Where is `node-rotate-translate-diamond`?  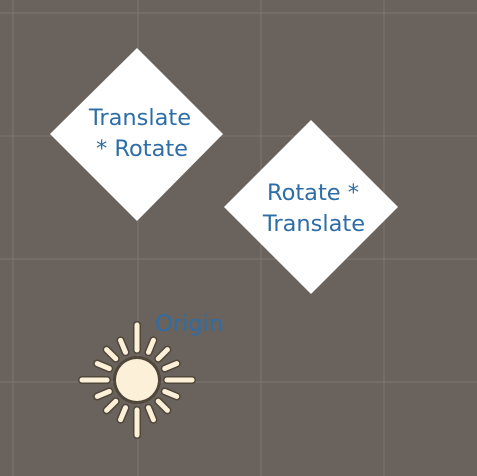 node-rotate-translate-diamond is located at coordinates (311, 207).